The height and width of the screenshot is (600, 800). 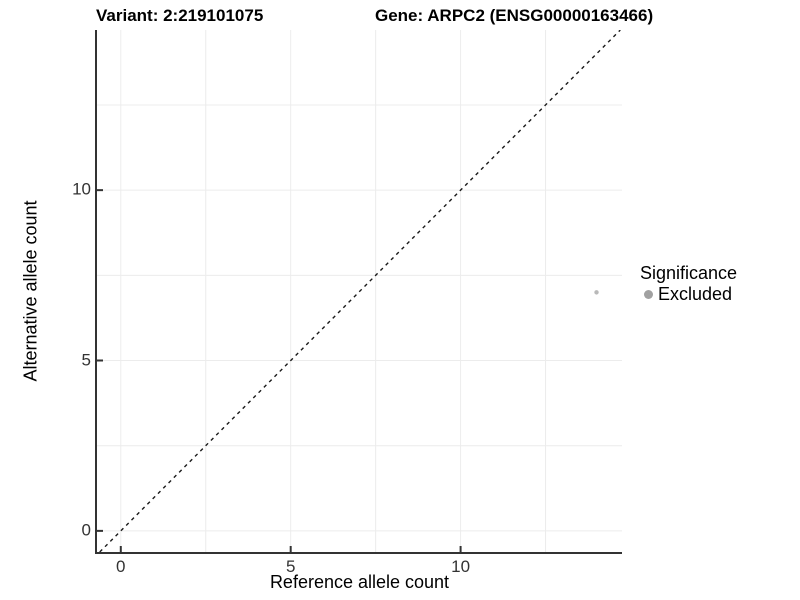 I want to click on legend-significance: Significance Excluded, so click(x=719, y=284).